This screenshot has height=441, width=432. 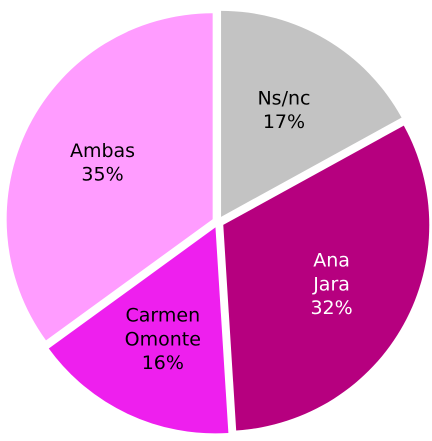 I want to click on slice-value-label: 35%, so click(x=102, y=175).